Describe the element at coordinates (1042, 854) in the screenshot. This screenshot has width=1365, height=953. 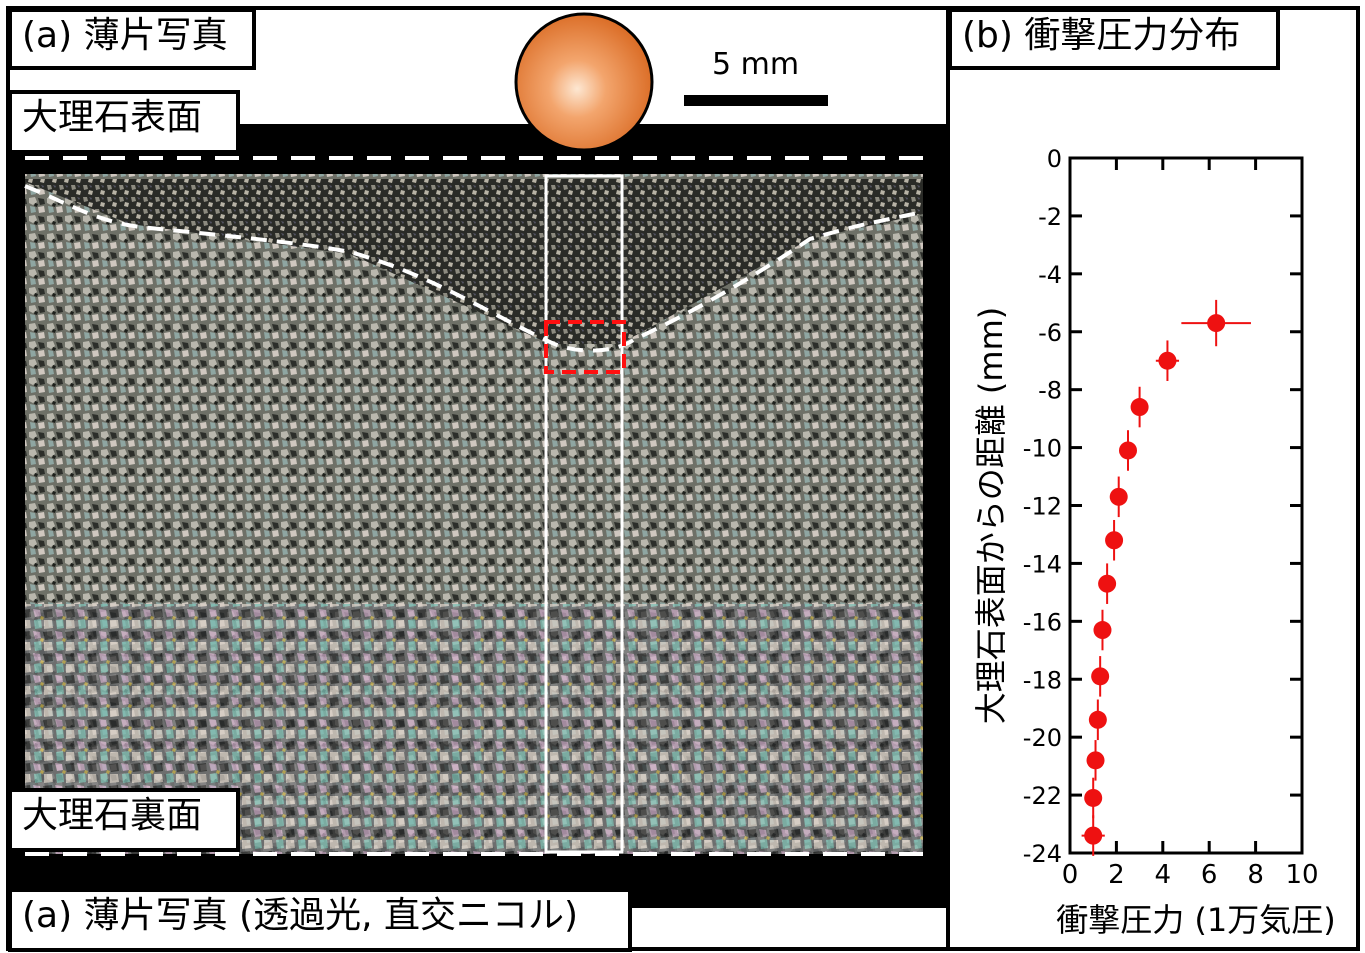
I see `y-tick-label: -24` at that location.